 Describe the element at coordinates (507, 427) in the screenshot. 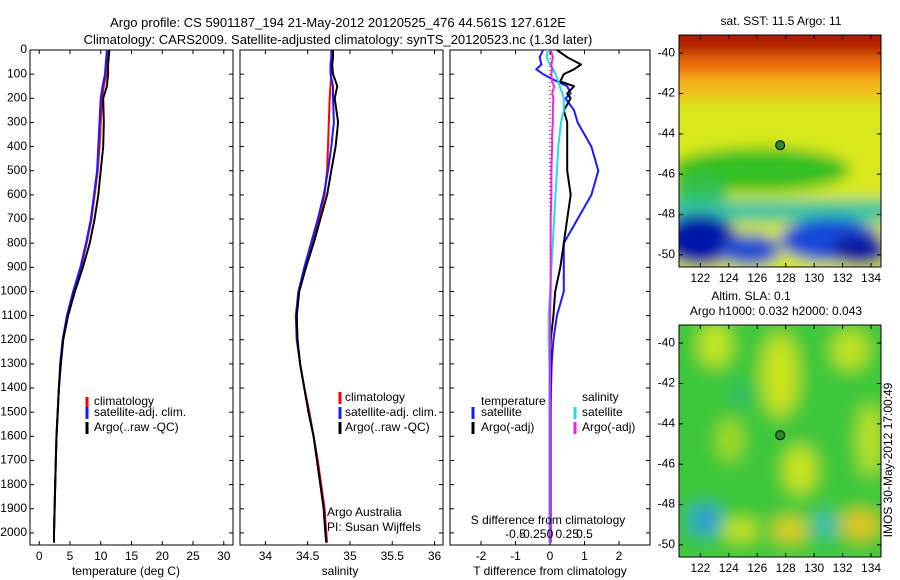

I see `legend-label-t-argo: Argo(-adj)` at that location.